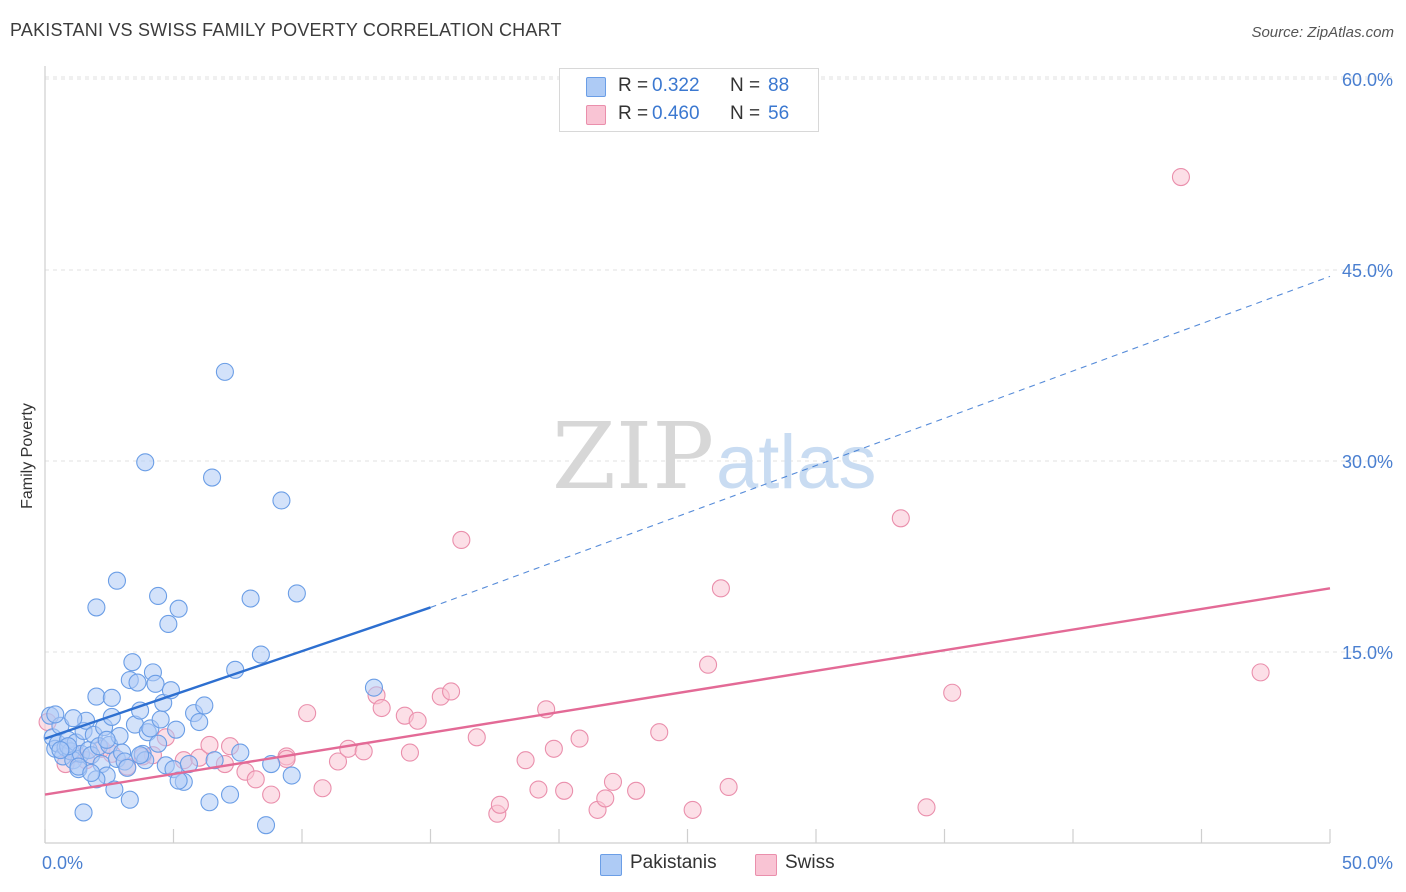 The width and height of the screenshot is (1406, 892). I want to click on source-label: Source: ZipAtlas.com, so click(1322, 32).